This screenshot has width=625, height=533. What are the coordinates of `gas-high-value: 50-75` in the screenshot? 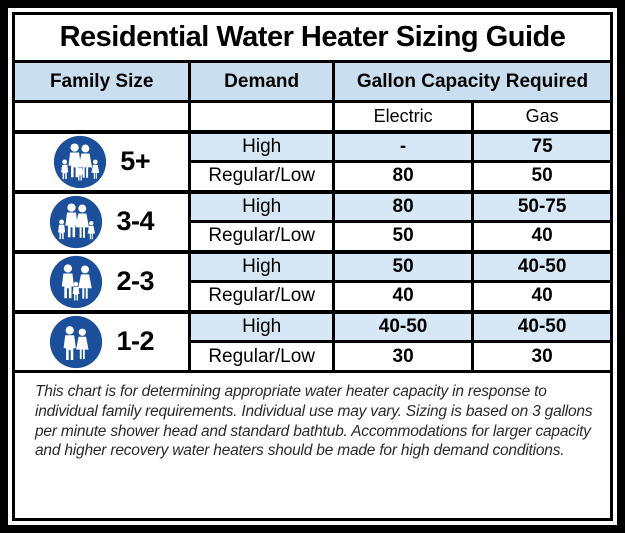 It's located at (542, 206).